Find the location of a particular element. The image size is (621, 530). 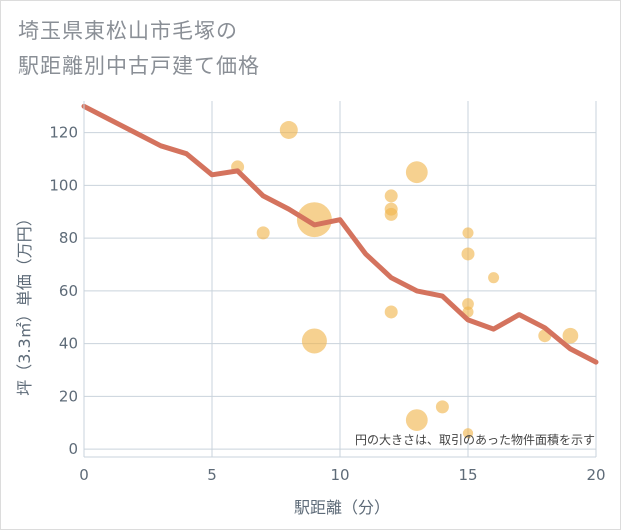

y-tick-label: 60 is located at coordinates (68, 291).